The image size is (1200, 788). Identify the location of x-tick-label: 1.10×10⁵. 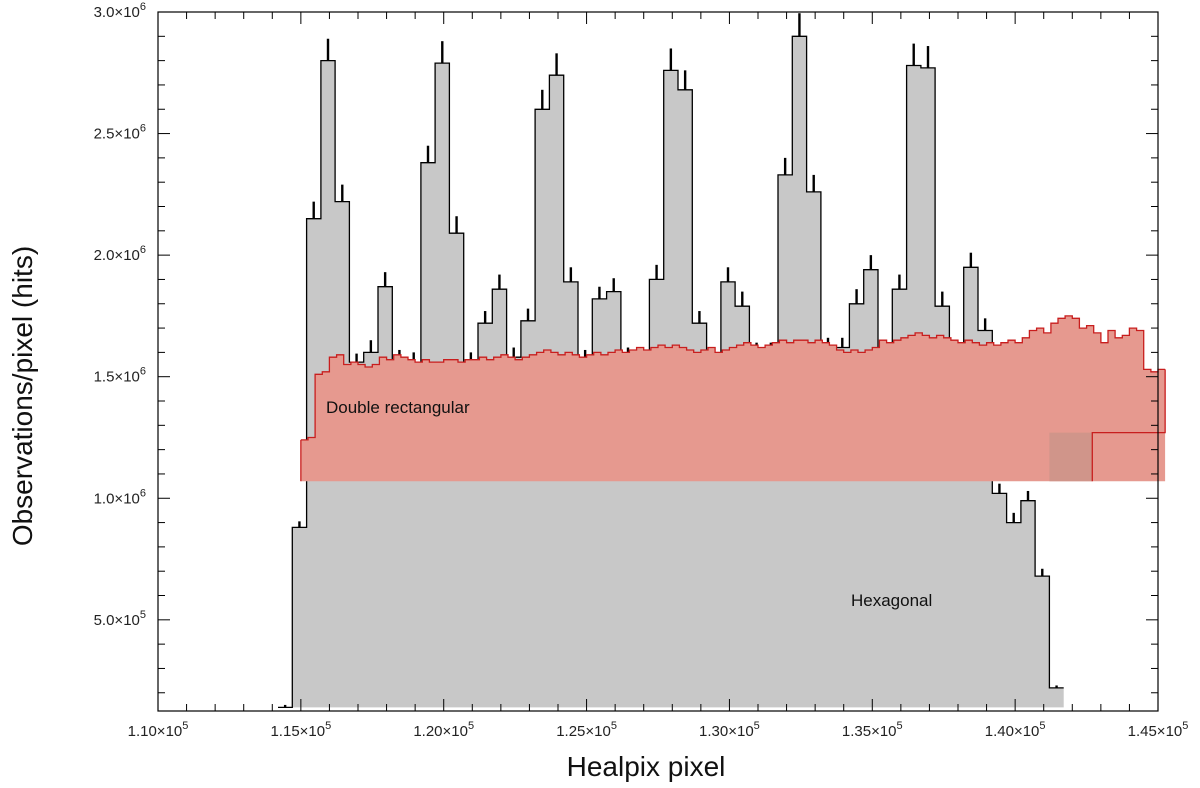
(158, 730).